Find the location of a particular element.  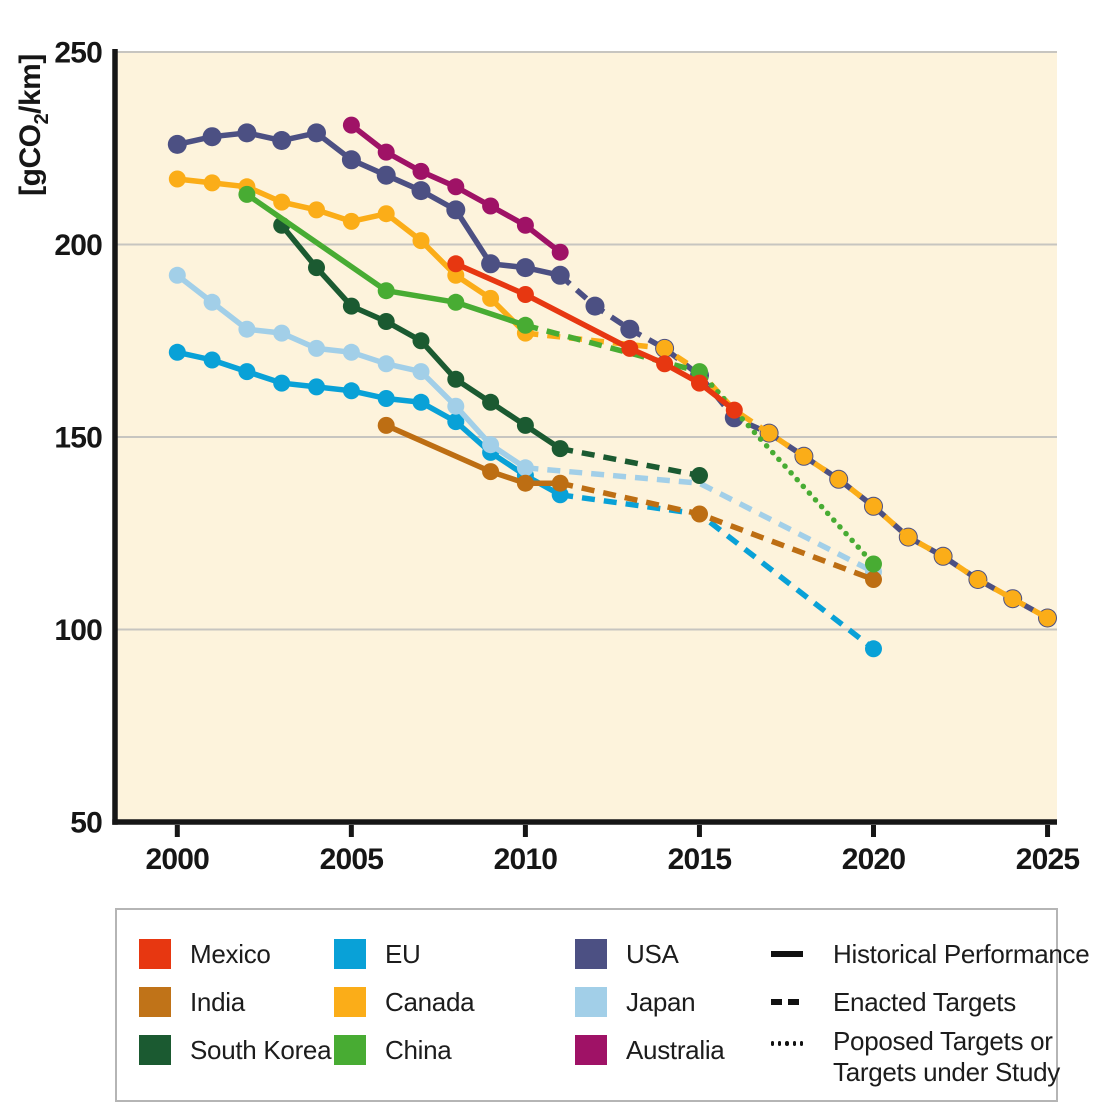

legend-label: USA is located at coordinates (652, 953).